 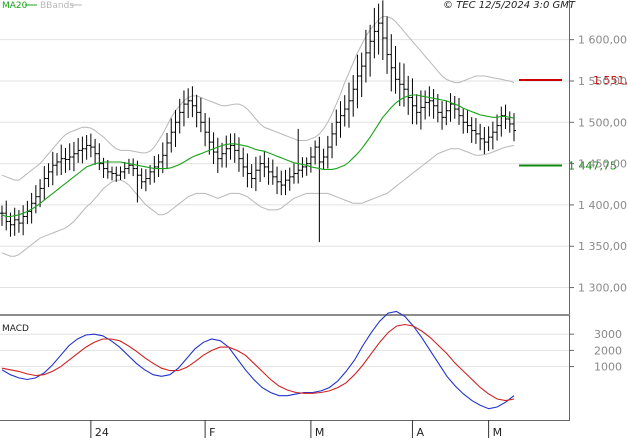 What do you see at coordinates (573, 123) in the screenshot?
I see `price-levels: 1 551,2 1 447,75` at bounding box center [573, 123].